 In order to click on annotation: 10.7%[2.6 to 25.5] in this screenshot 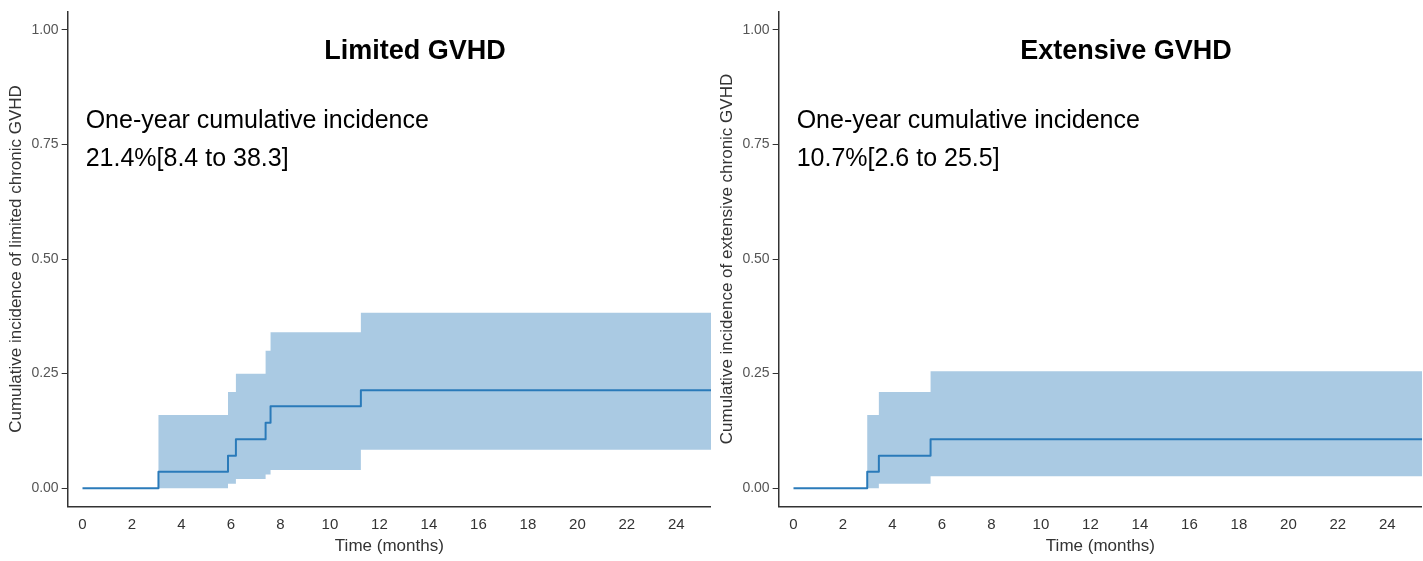, I will do `click(898, 157)`.